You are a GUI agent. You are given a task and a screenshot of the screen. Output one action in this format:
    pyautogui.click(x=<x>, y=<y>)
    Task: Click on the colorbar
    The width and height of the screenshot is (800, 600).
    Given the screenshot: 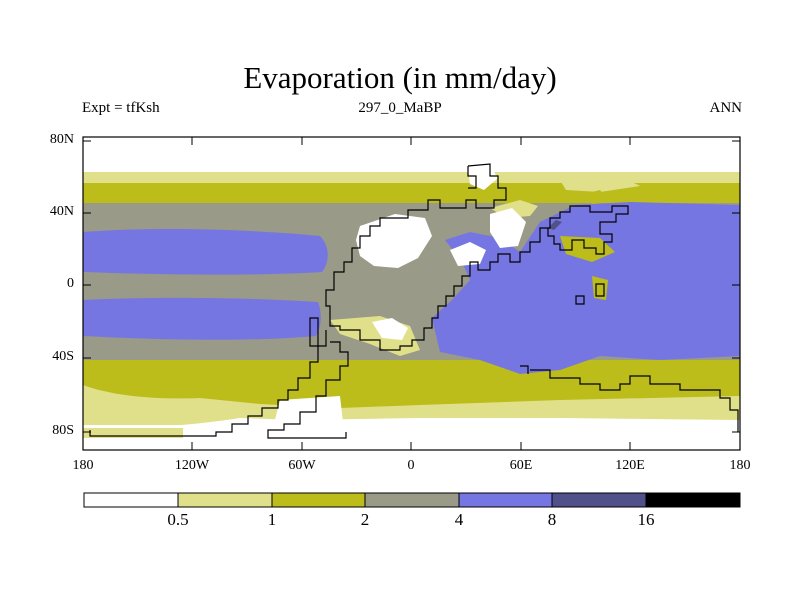 What is the action you would take?
    pyautogui.click(x=412, y=500)
    